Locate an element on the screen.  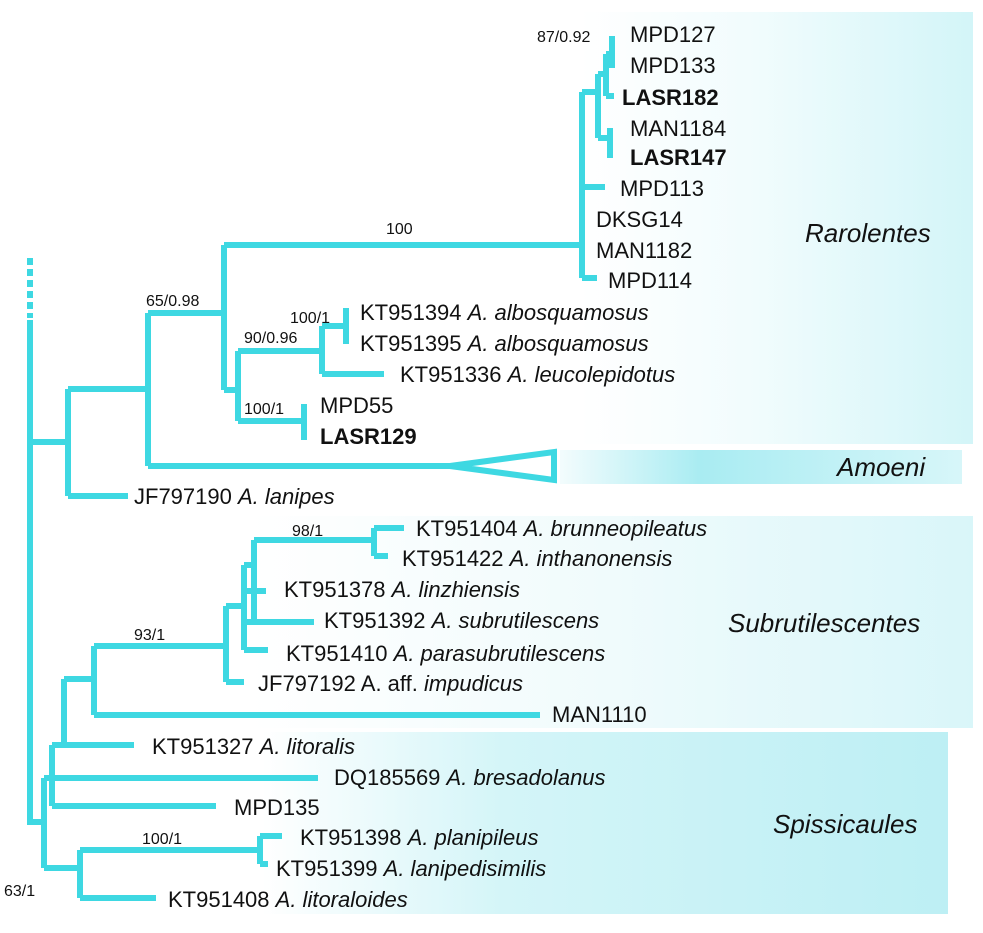
support-100-1-plani: 100/1 is located at coordinates (162, 839).